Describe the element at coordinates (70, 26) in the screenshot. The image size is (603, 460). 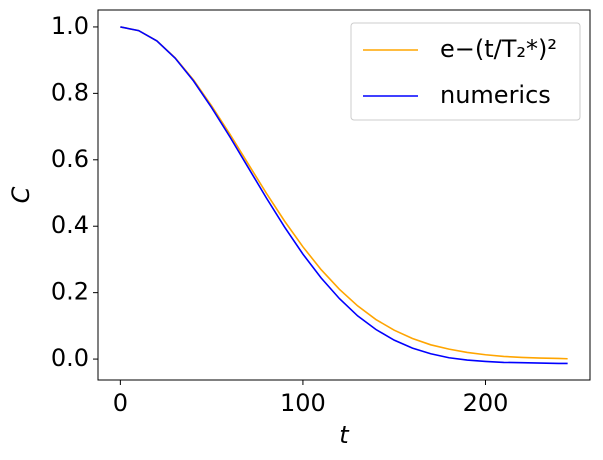
I see `y-tick-label: 1.0` at that location.